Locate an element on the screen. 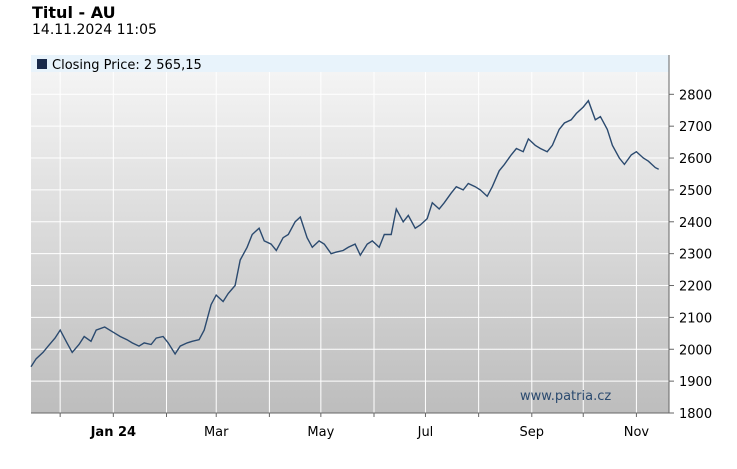 This screenshot has width=737, height=469. y-tick-label: 2000 is located at coordinates (695, 350).